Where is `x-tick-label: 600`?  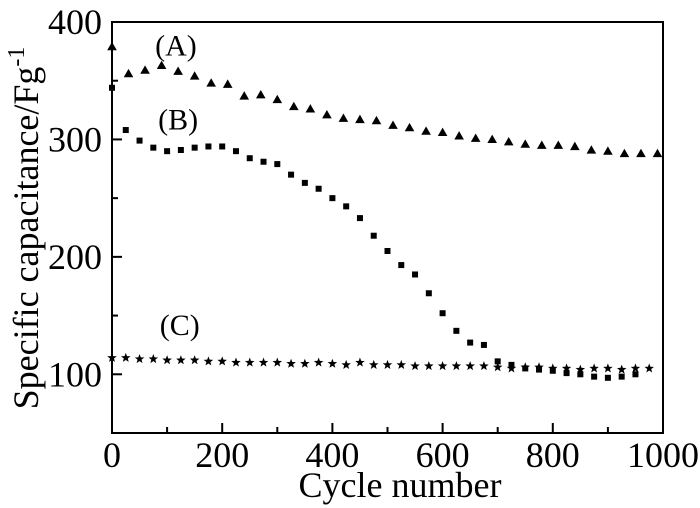 x-tick-label: 600 is located at coordinates (443, 455).